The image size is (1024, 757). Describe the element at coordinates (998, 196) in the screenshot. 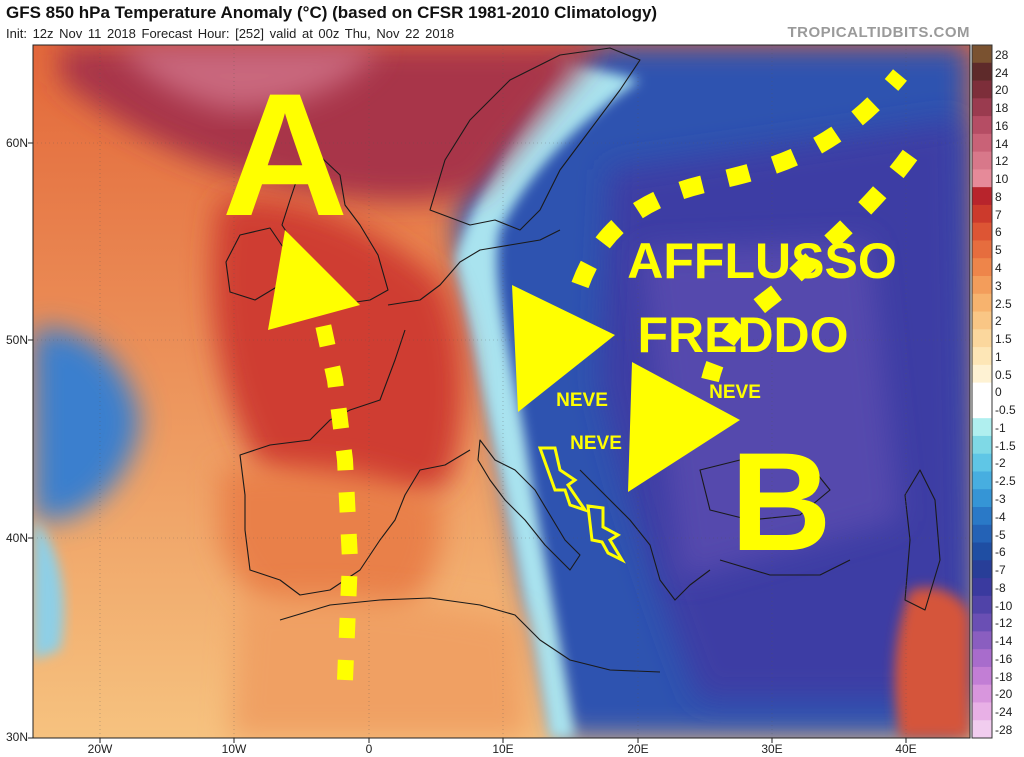

I see `colorbar-label: 8` at that location.